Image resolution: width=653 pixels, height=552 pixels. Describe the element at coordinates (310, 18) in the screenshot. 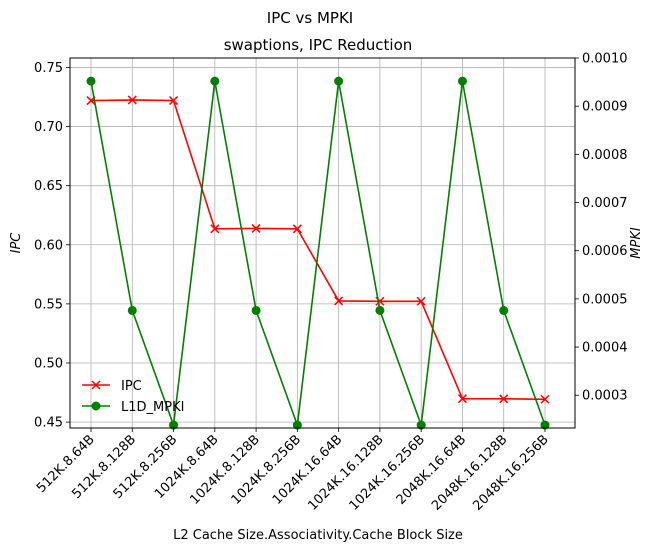

I see `chart-title: IPC vs MPKI` at that location.